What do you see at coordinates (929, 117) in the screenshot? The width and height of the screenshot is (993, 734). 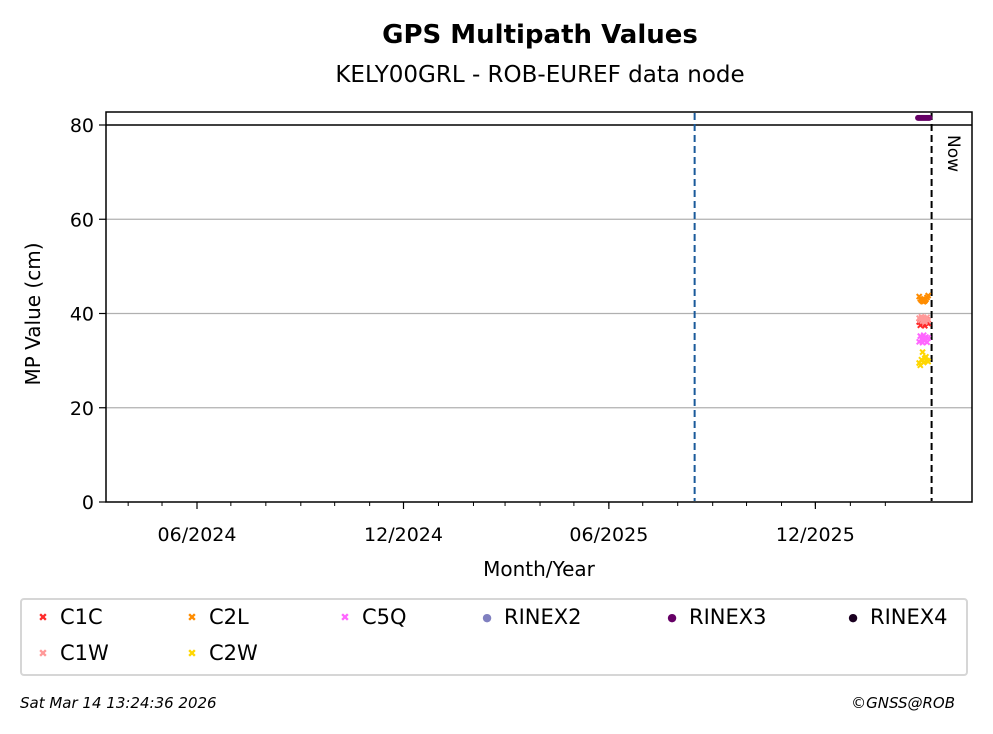 I see `point-RINEX3` at bounding box center [929, 117].